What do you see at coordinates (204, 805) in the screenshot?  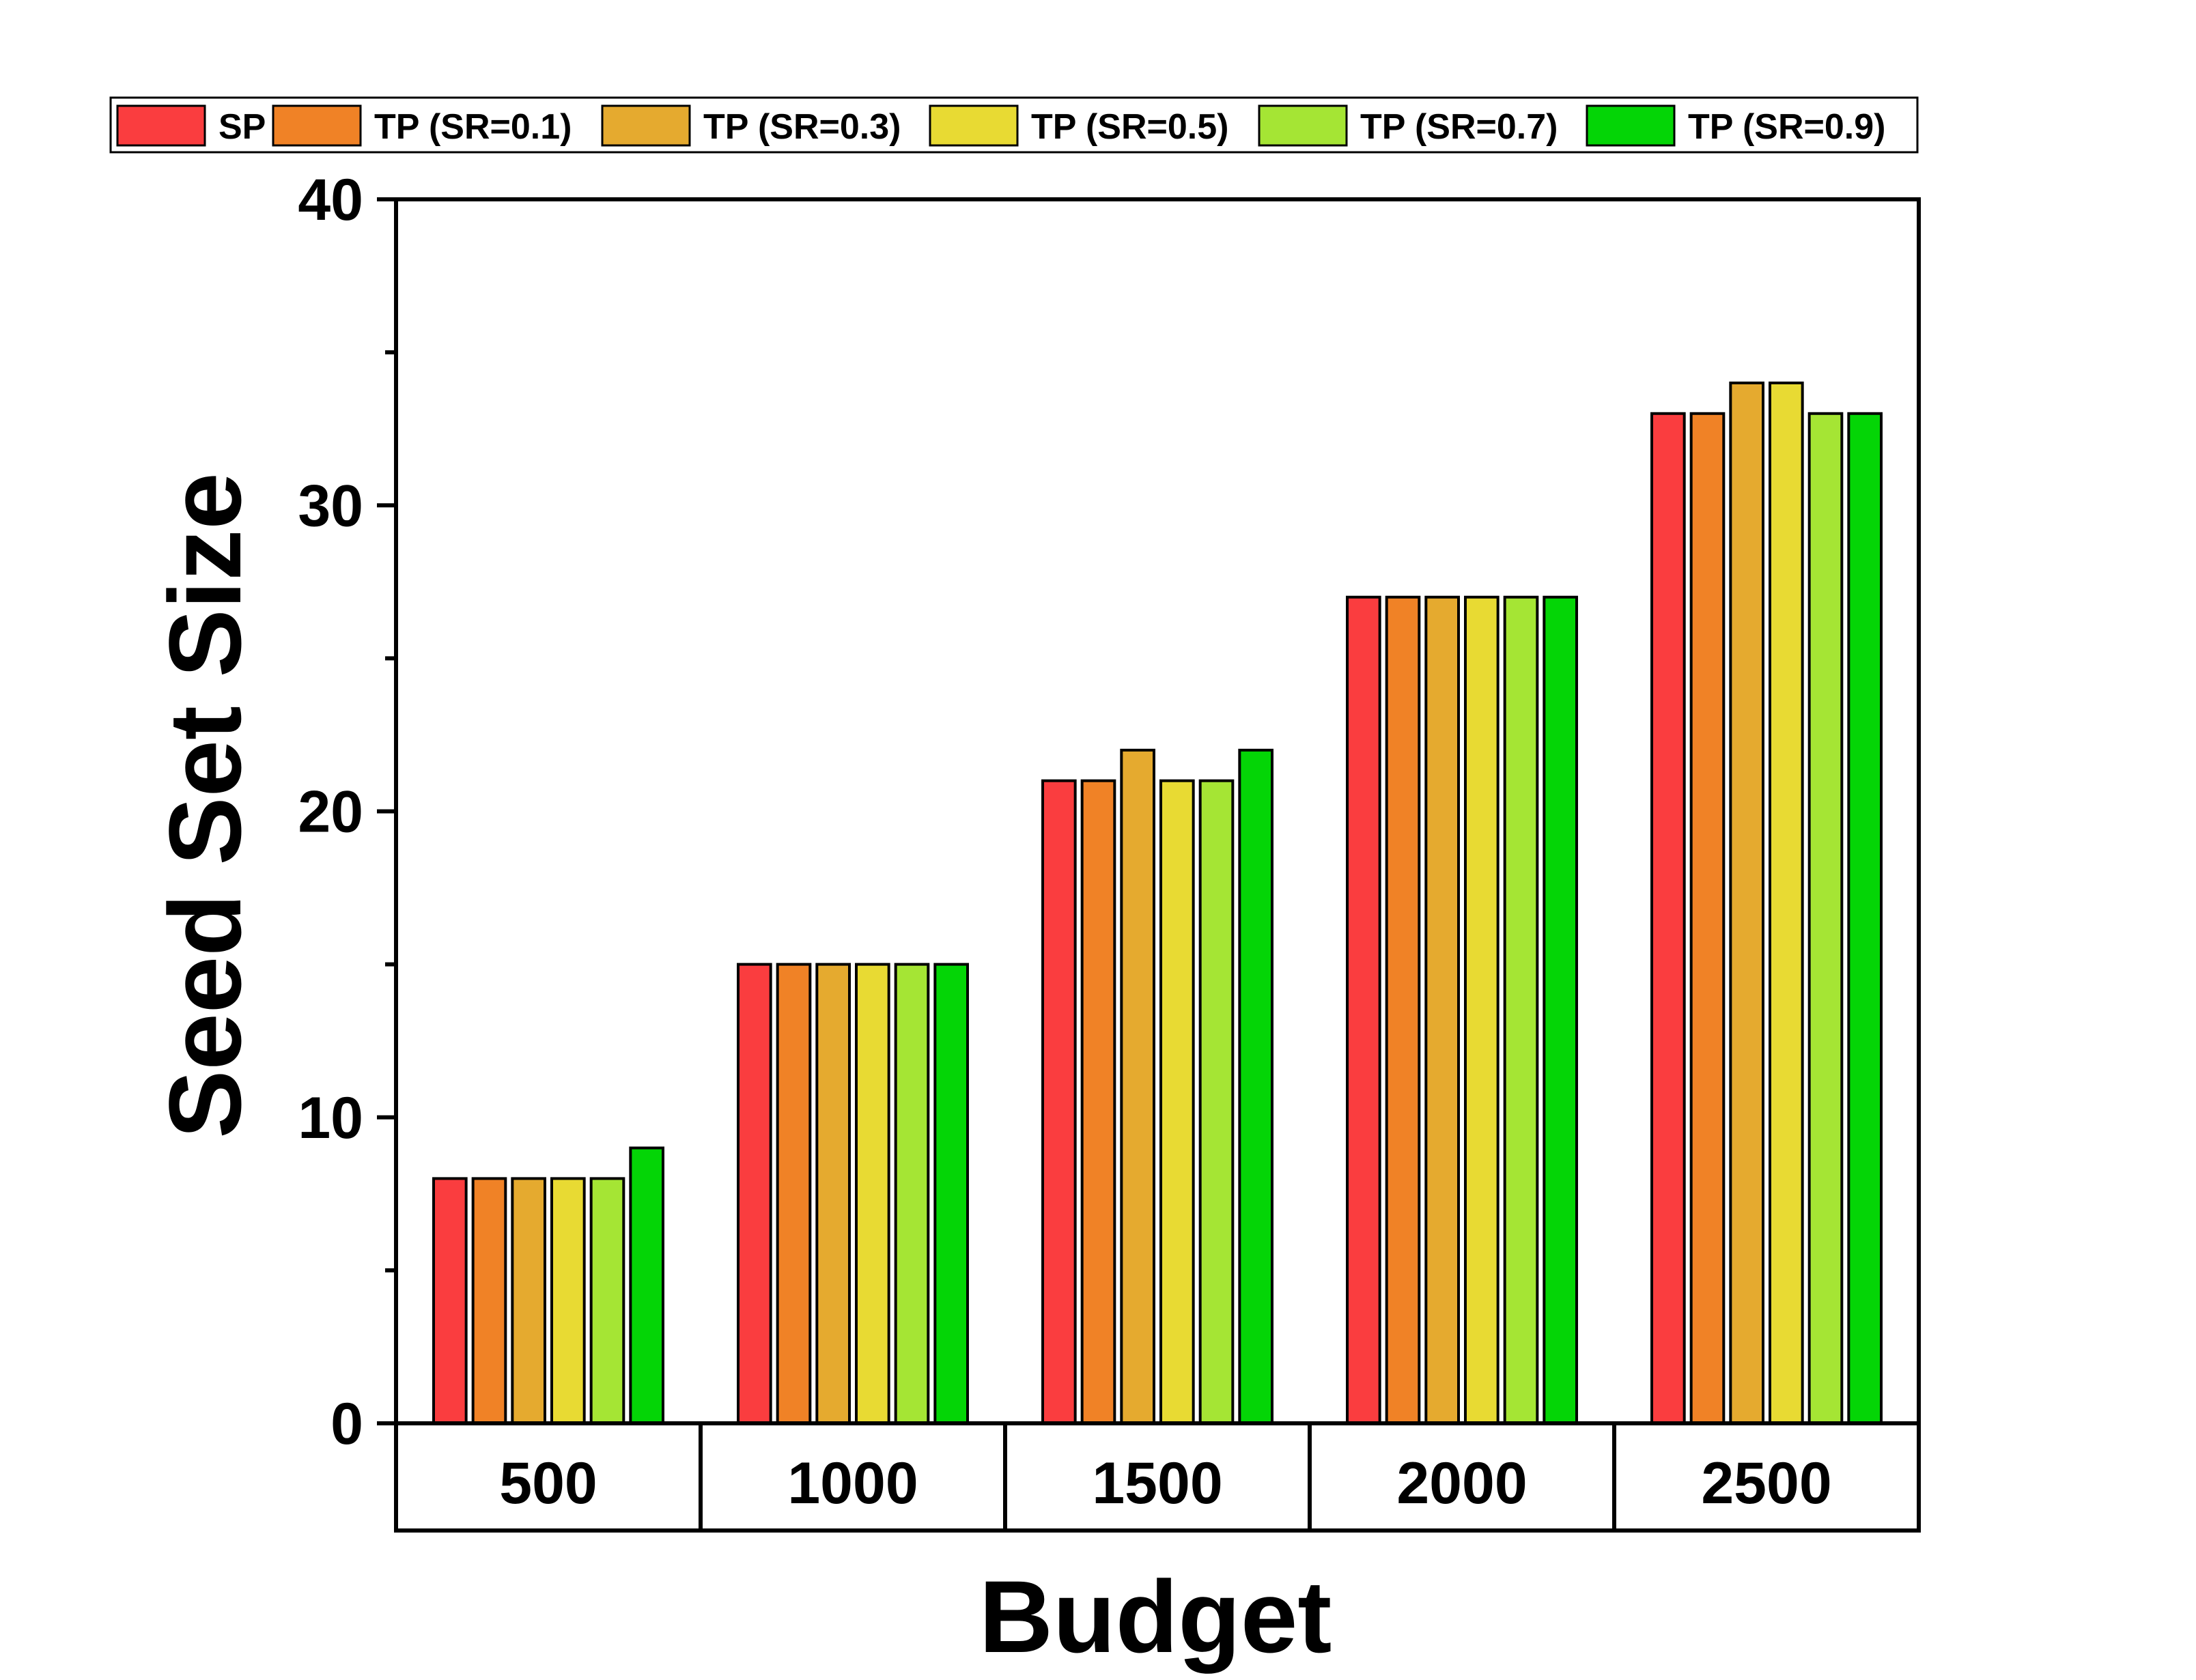 I see `y-axis-title: Seed Set Size` at bounding box center [204, 805].